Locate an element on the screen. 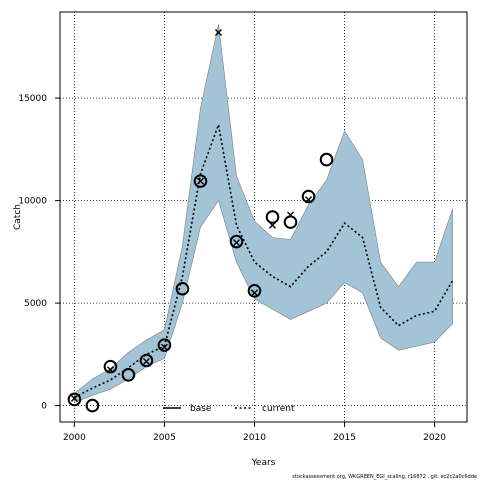 This screenshot has height=480, width=480. x-tick-label: 2000 is located at coordinates (74, 438).